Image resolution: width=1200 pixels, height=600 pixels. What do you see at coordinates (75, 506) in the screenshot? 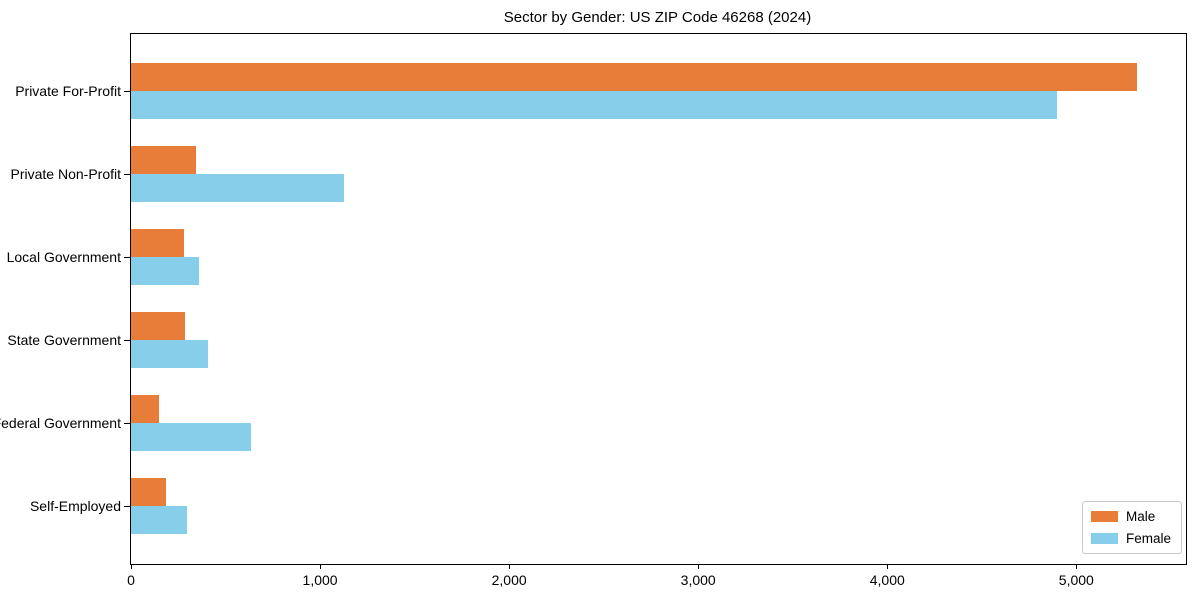
I see `y-tick-label: Self-Employed` at bounding box center [75, 506].